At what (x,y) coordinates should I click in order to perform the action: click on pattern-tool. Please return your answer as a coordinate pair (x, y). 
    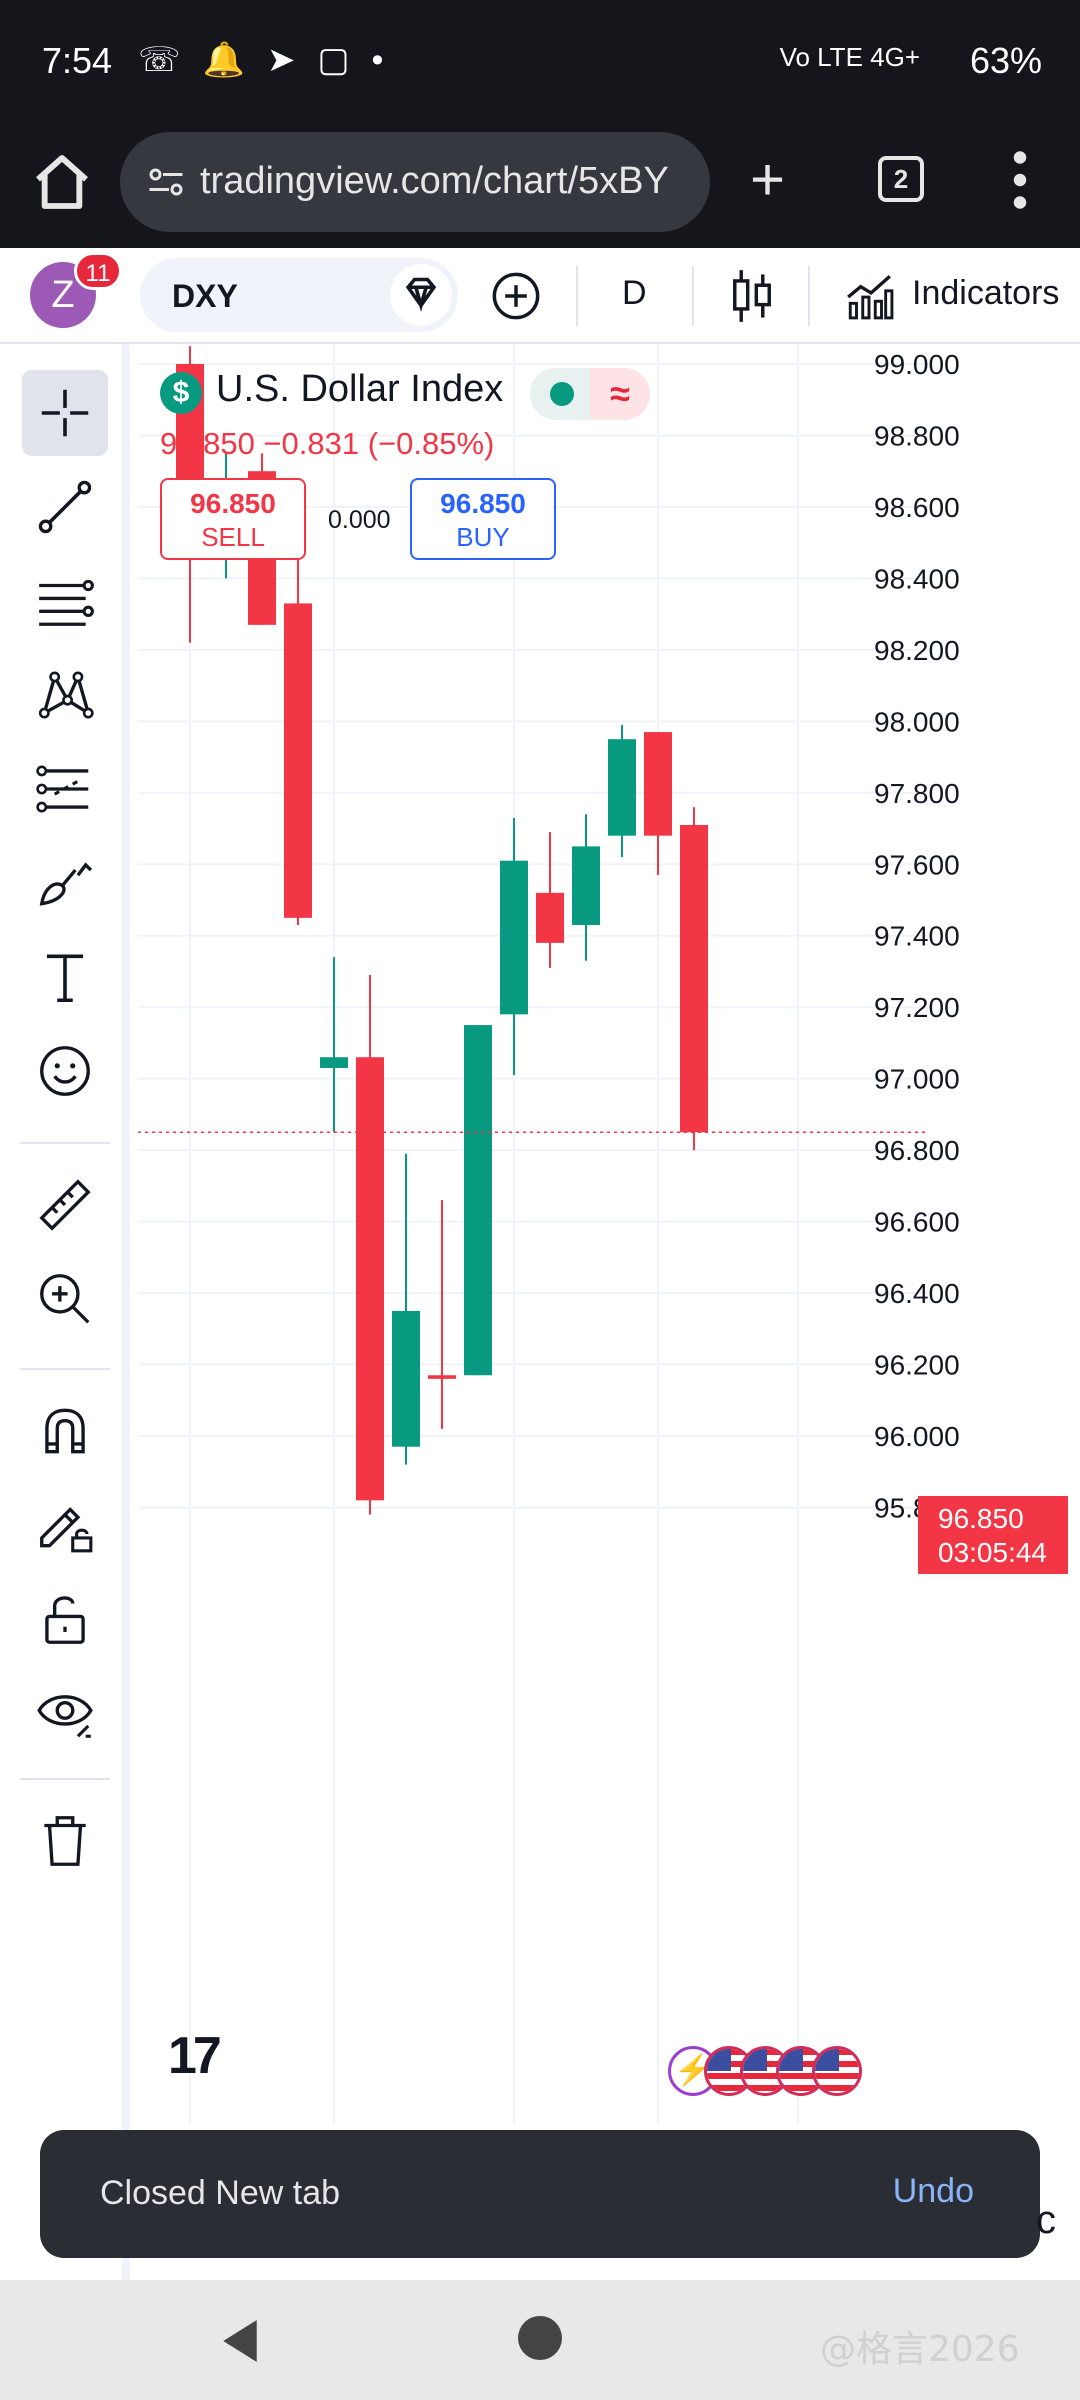
    Looking at the image, I should click on (65, 695).